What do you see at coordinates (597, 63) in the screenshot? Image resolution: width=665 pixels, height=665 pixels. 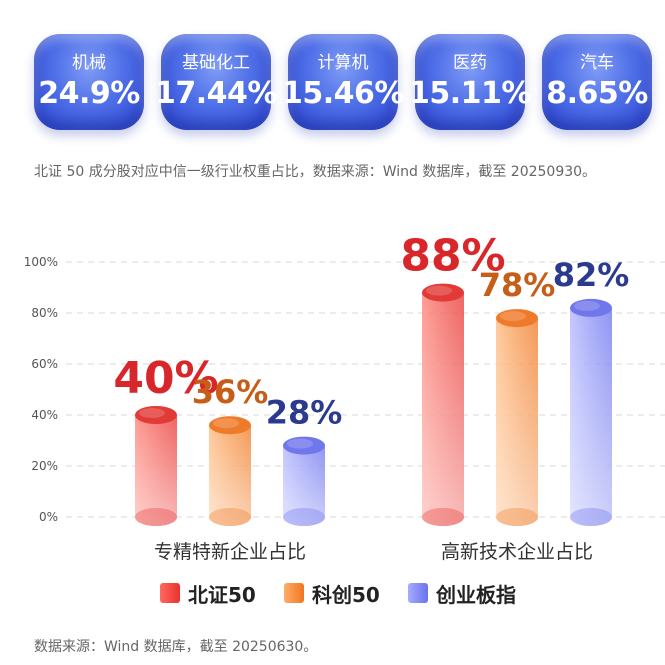 I see `industry-name: 汽车` at bounding box center [597, 63].